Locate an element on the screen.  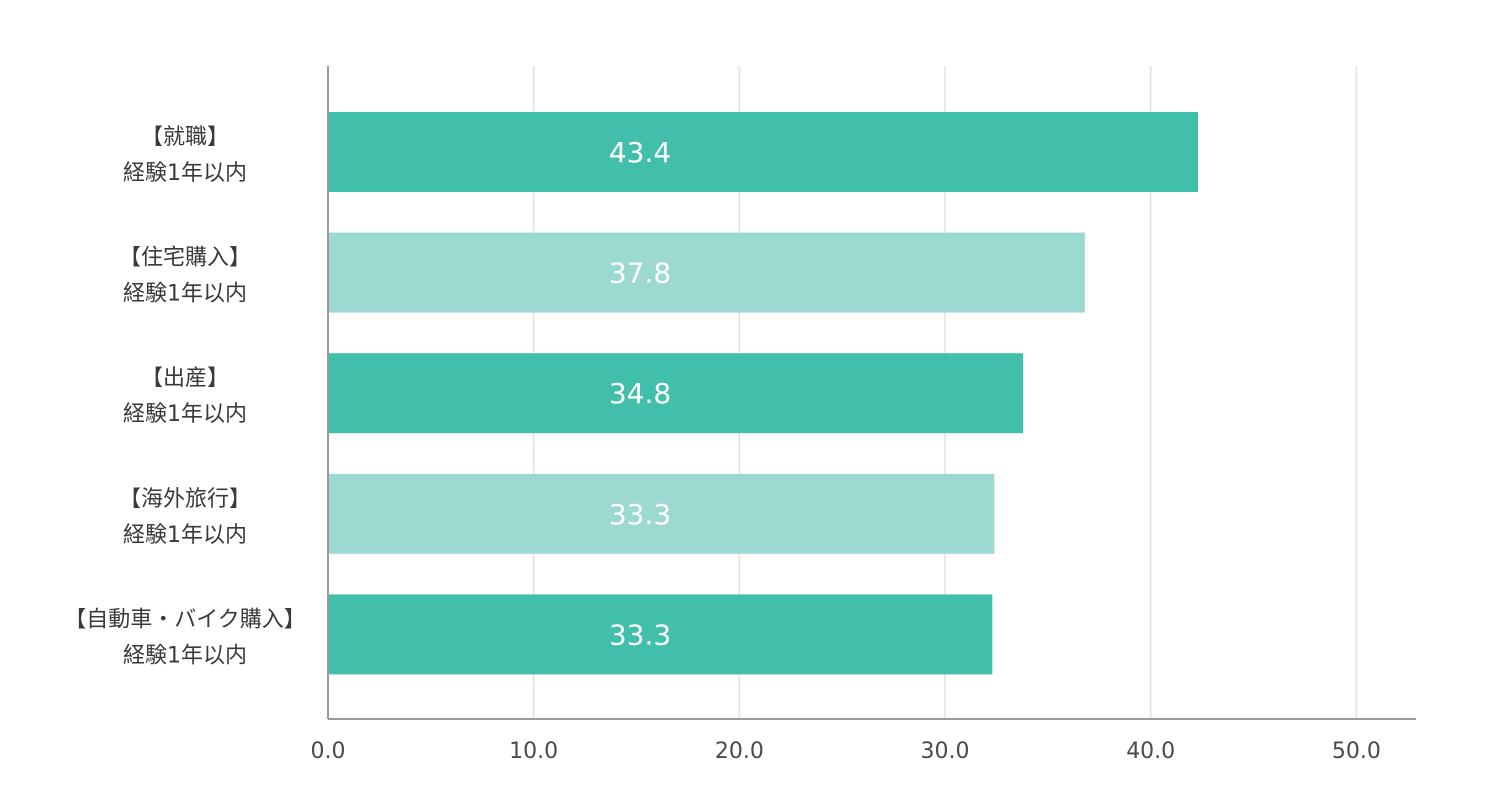
category-label-1-line-0: 【住宅購入】 is located at coordinates (185, 258).